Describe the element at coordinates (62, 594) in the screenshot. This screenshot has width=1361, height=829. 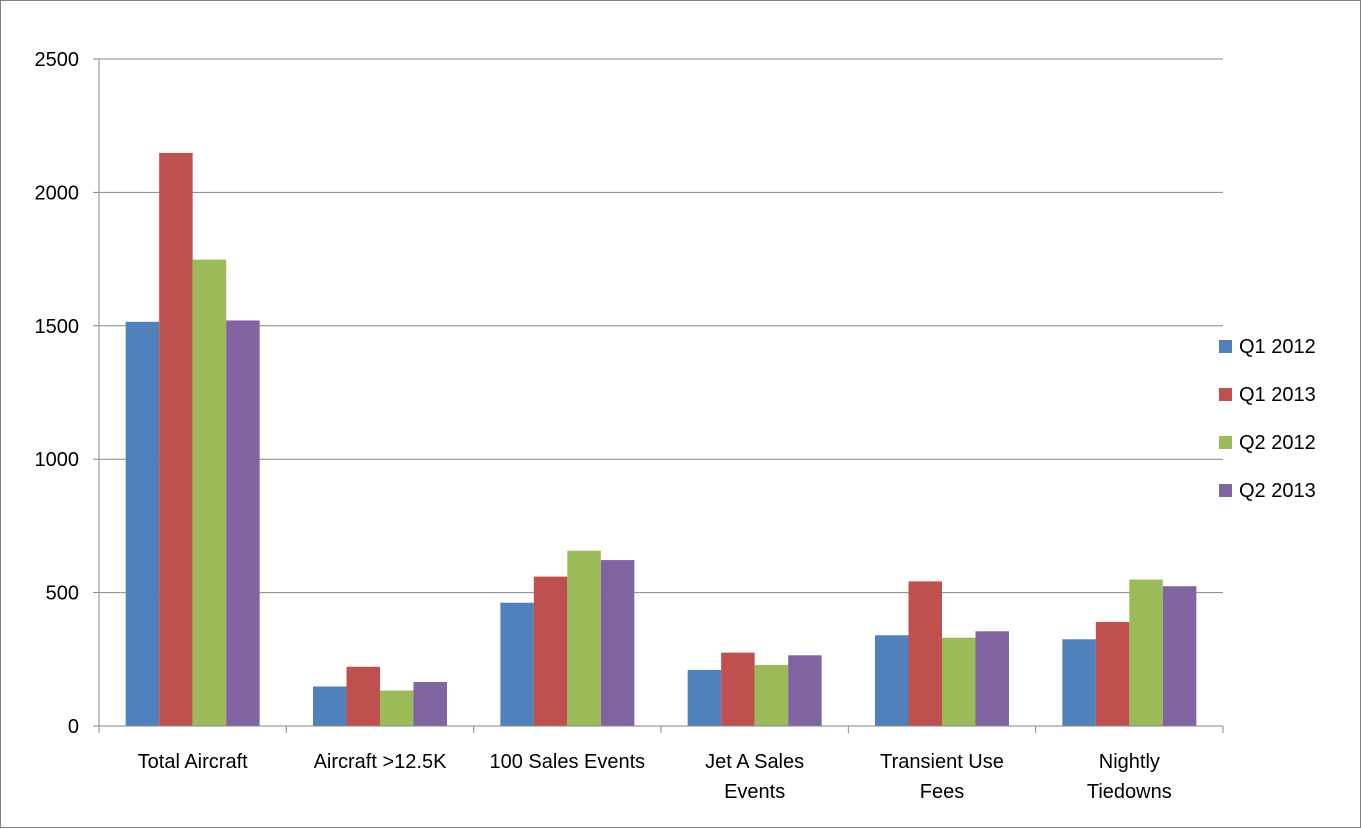
I see `y-tick-label: 500` at that location.